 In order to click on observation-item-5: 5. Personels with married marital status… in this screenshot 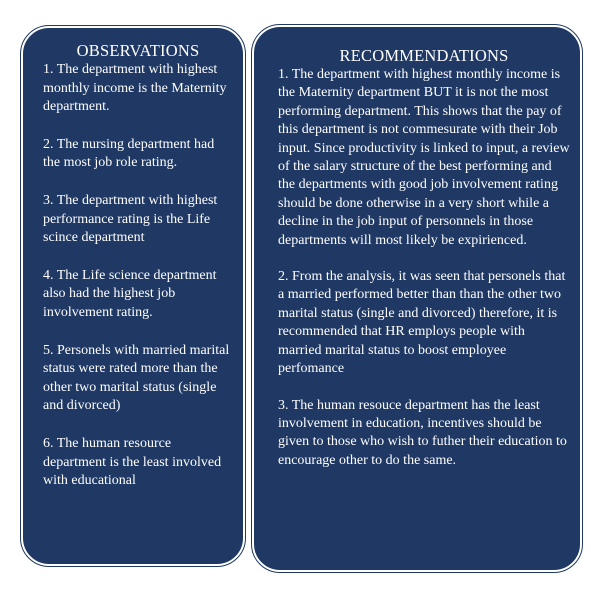, I will do `click(136, 378)`.